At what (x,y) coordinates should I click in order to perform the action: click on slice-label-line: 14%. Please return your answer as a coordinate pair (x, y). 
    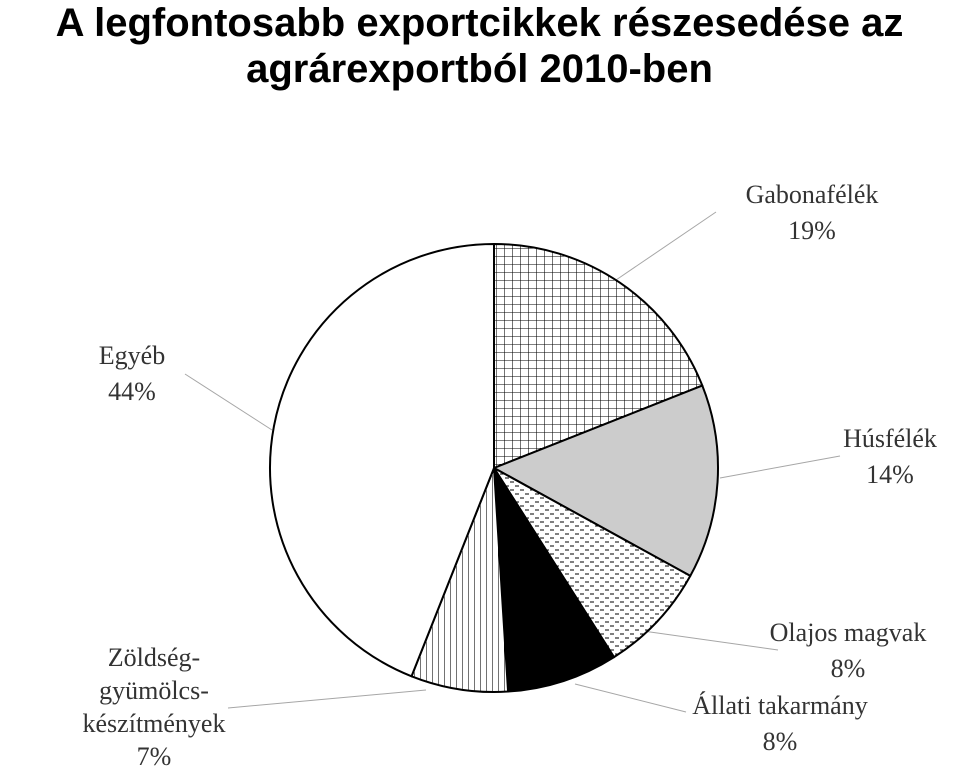
    Looking at the image, I should click on (890, 474).